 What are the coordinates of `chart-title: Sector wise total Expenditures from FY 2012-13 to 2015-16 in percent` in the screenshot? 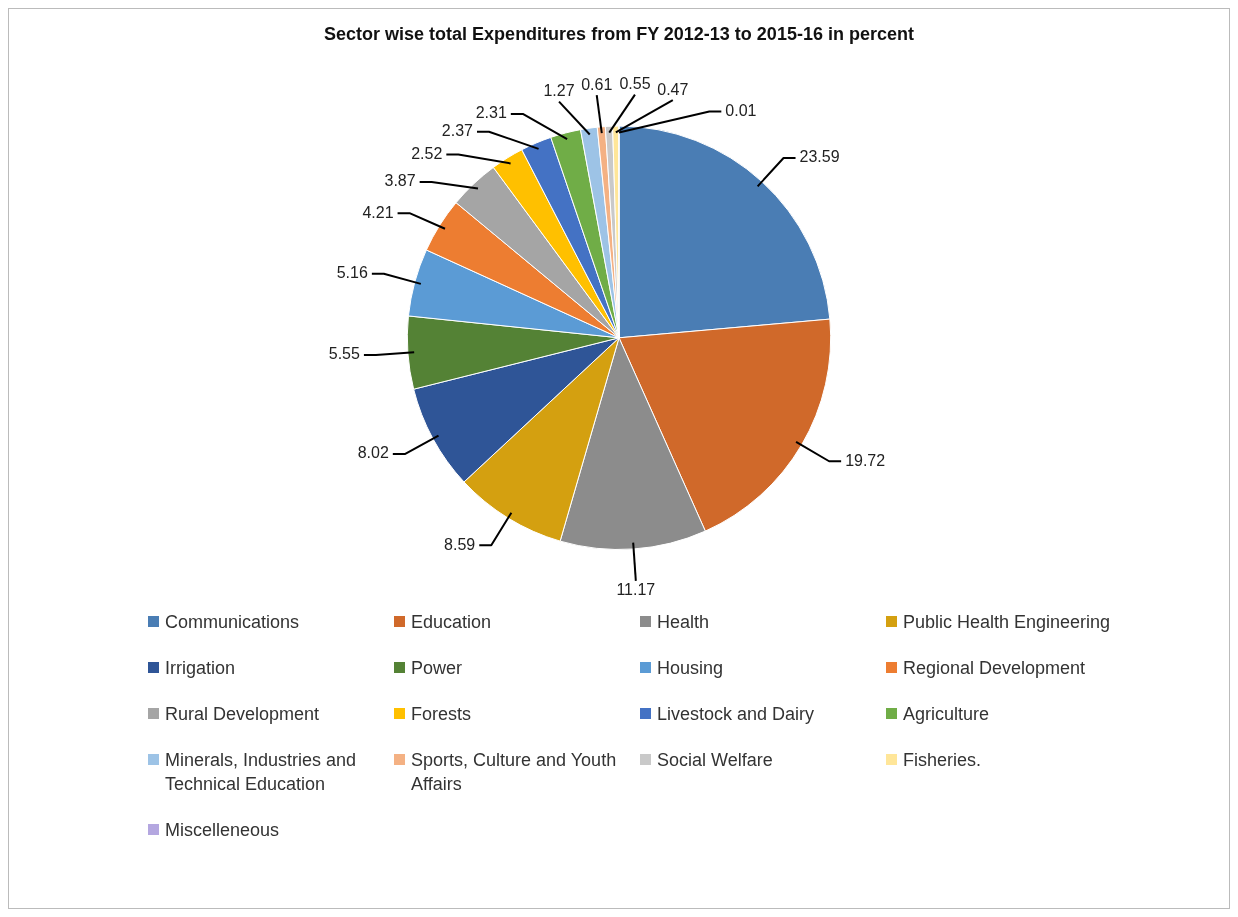 It's located at (619, 33).